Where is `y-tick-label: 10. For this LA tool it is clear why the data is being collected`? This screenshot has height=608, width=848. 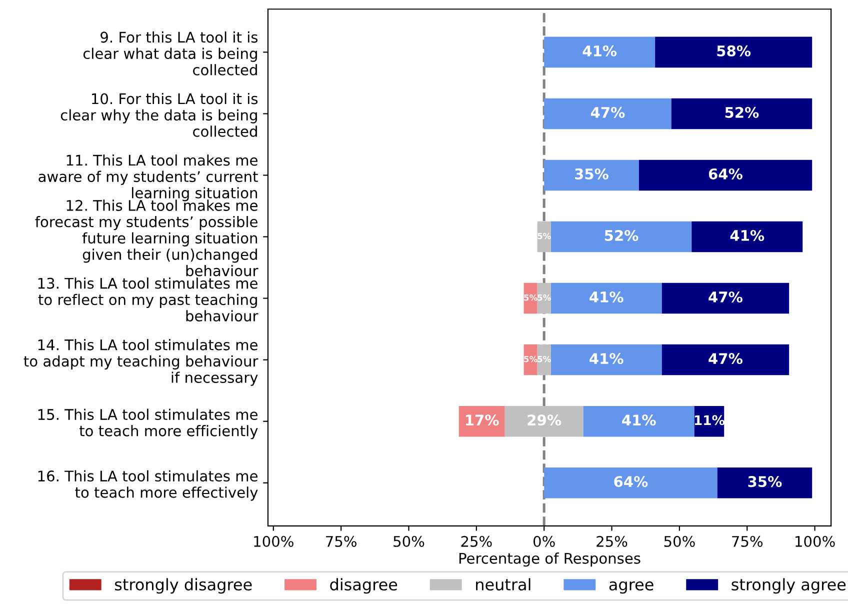 y-tick-label: 10. For this LA tool it is clear why the data is being collected is located at coordinates (159, 114).